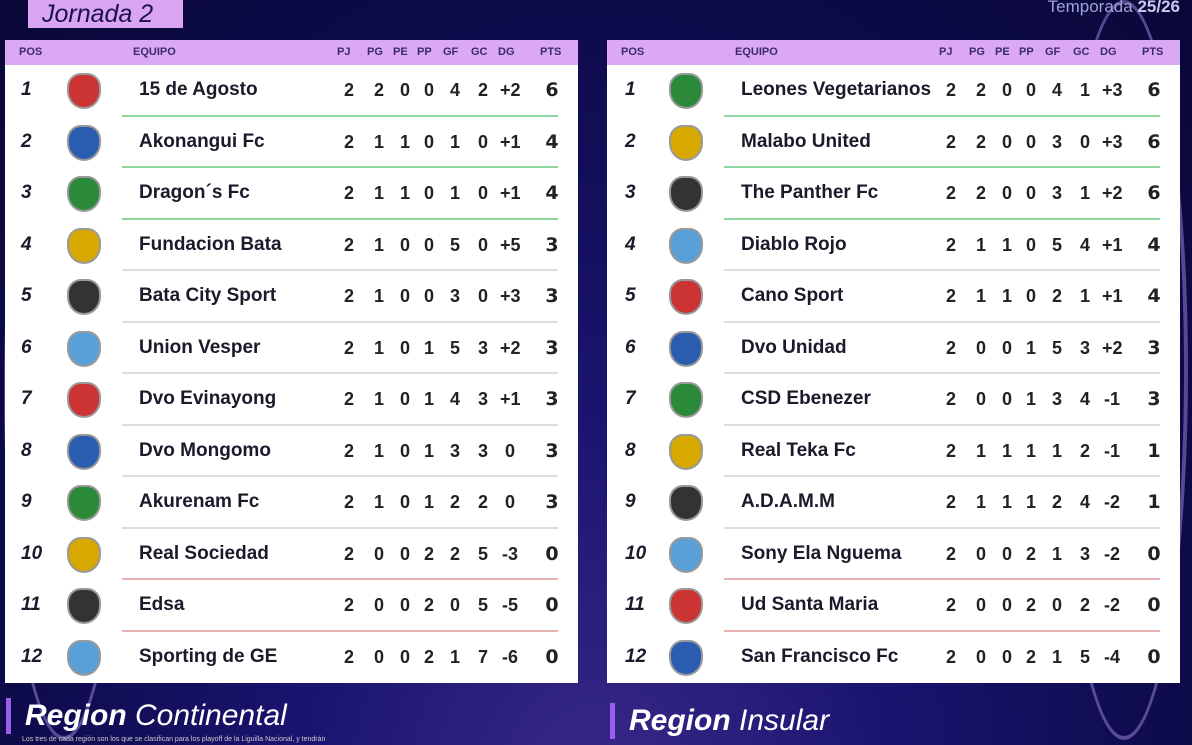  What do you see at coordinates (510, 399) in the screenshot?
I see `stat-dg: +1` at bounding box center [510, 399].